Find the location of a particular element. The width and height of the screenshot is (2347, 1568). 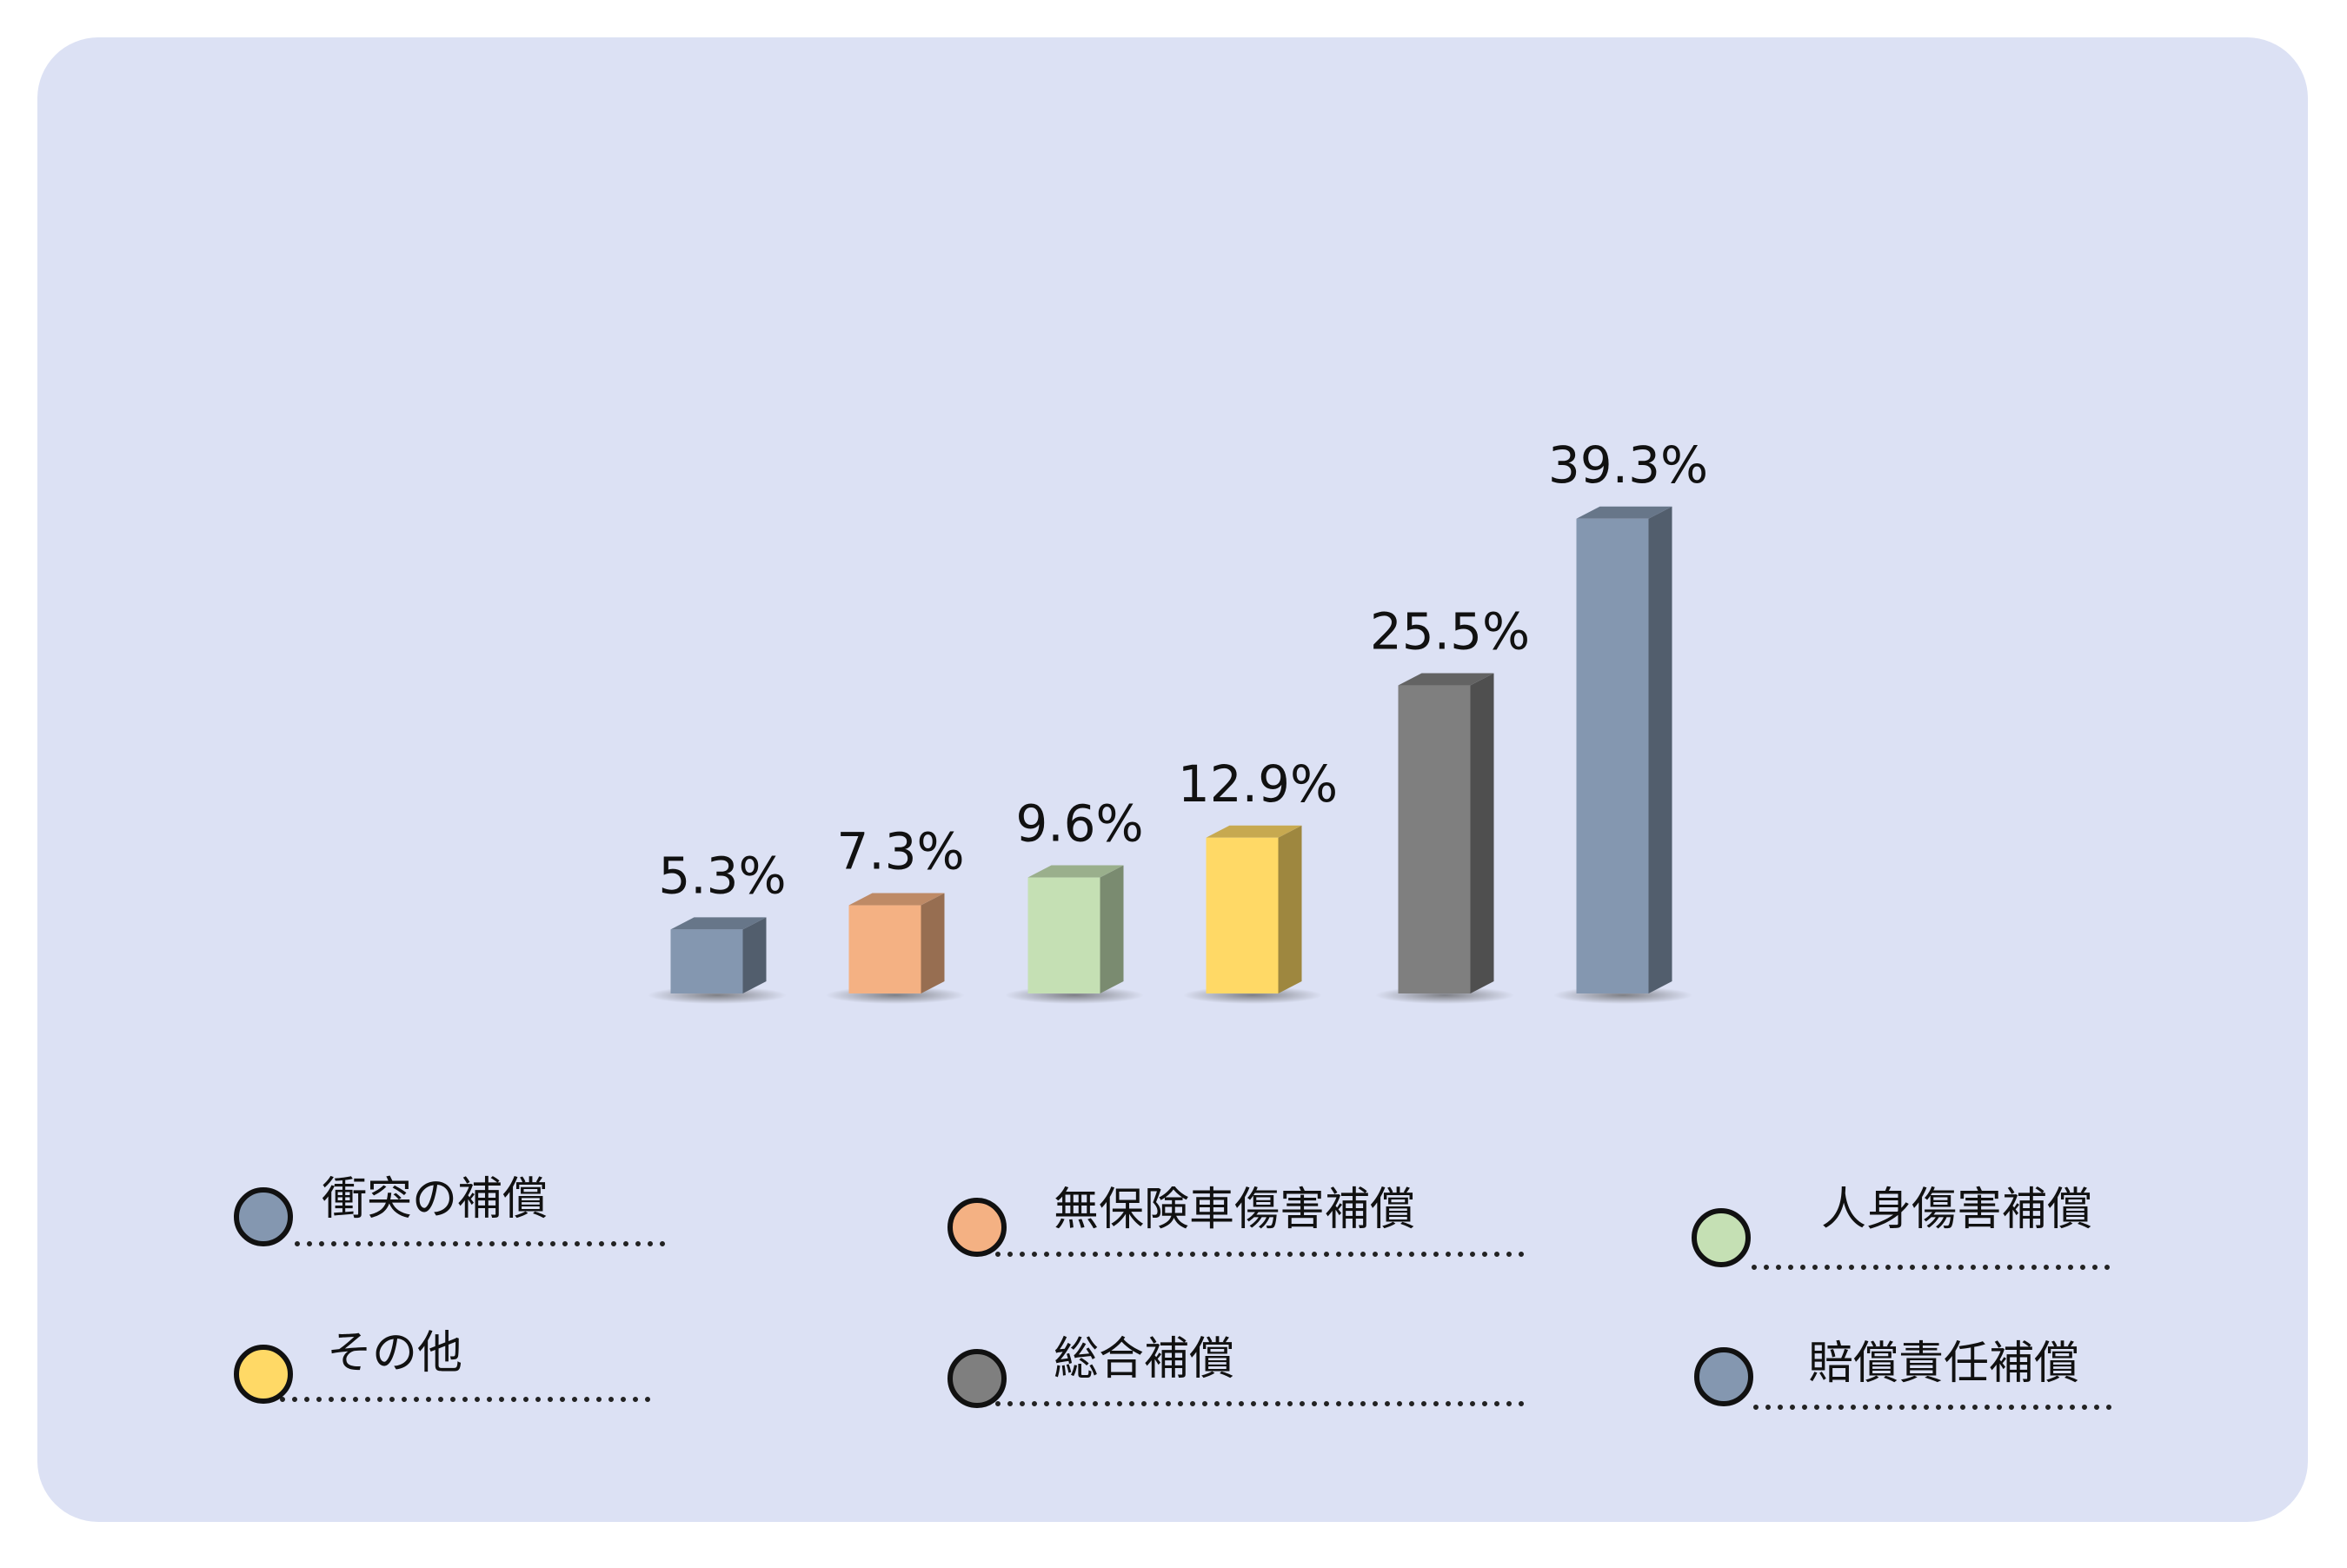

value-label: 5.3% is located at coordinates (722, 875).